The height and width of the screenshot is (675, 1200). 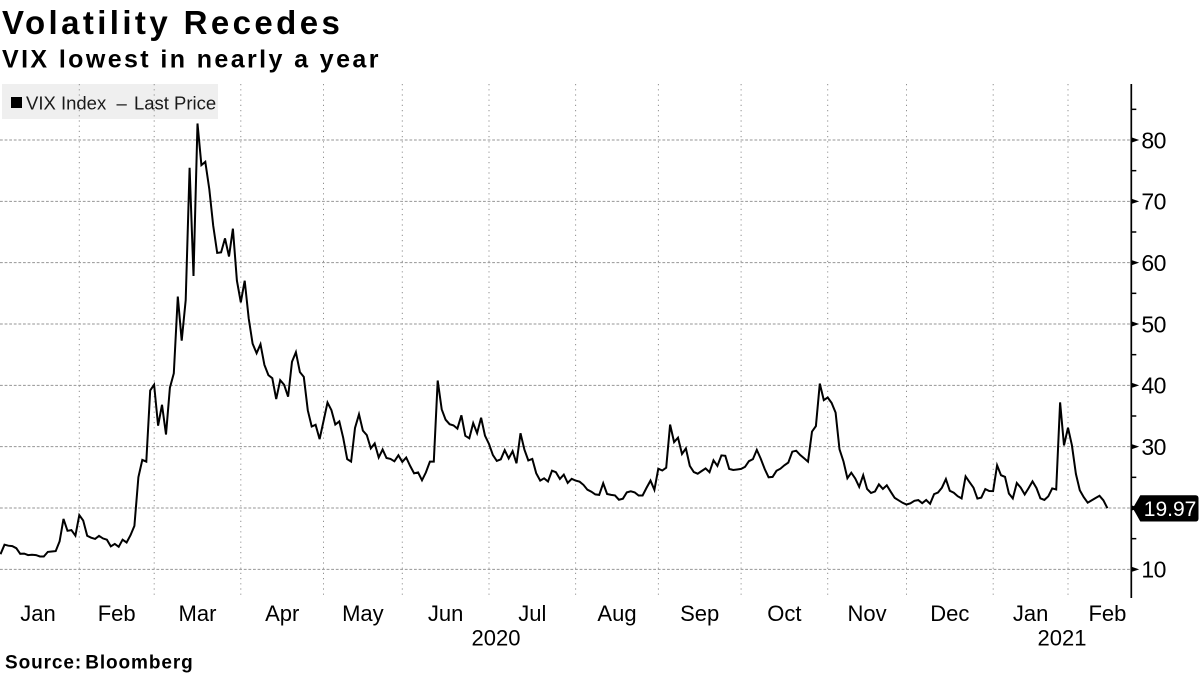 I want to click on svg-text: Mar, so click(x=198, y=613).